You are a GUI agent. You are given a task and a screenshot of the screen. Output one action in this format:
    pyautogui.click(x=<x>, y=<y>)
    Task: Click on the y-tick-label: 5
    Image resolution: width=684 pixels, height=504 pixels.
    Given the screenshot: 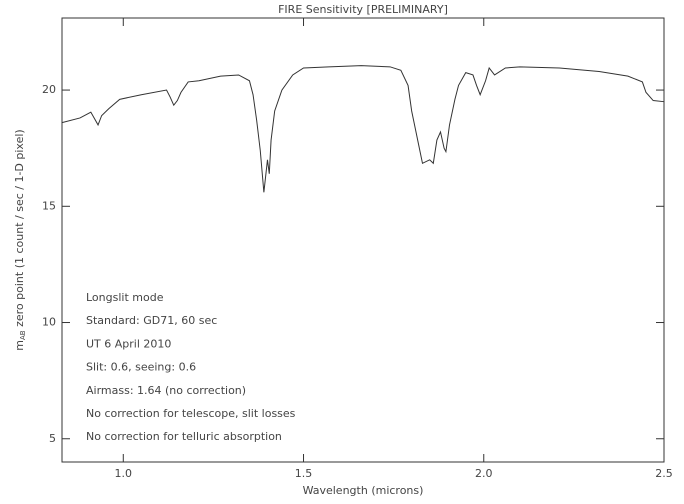 What is the action you would take?
    pyautogui.click(x=52, y=438)
    